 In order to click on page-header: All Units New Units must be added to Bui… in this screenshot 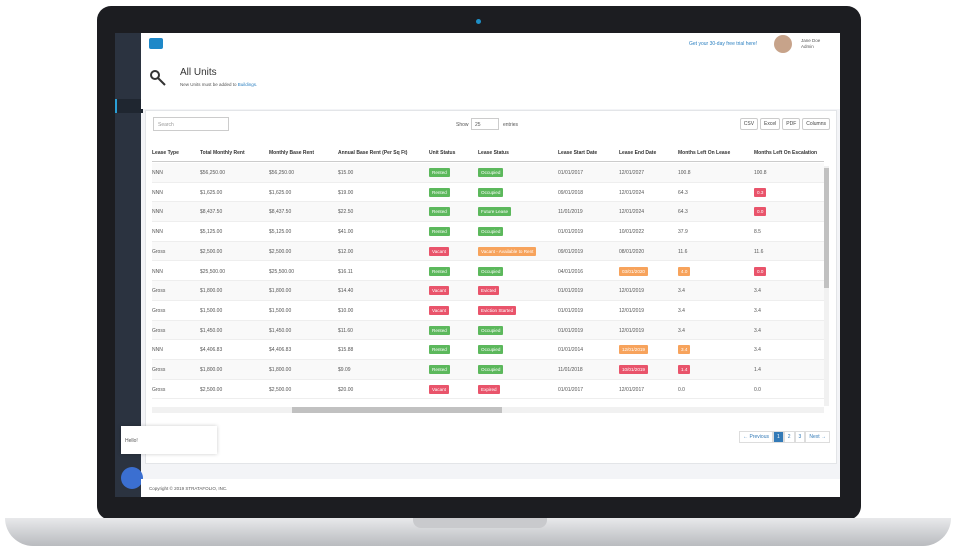, I will do `click(490, 83)`.